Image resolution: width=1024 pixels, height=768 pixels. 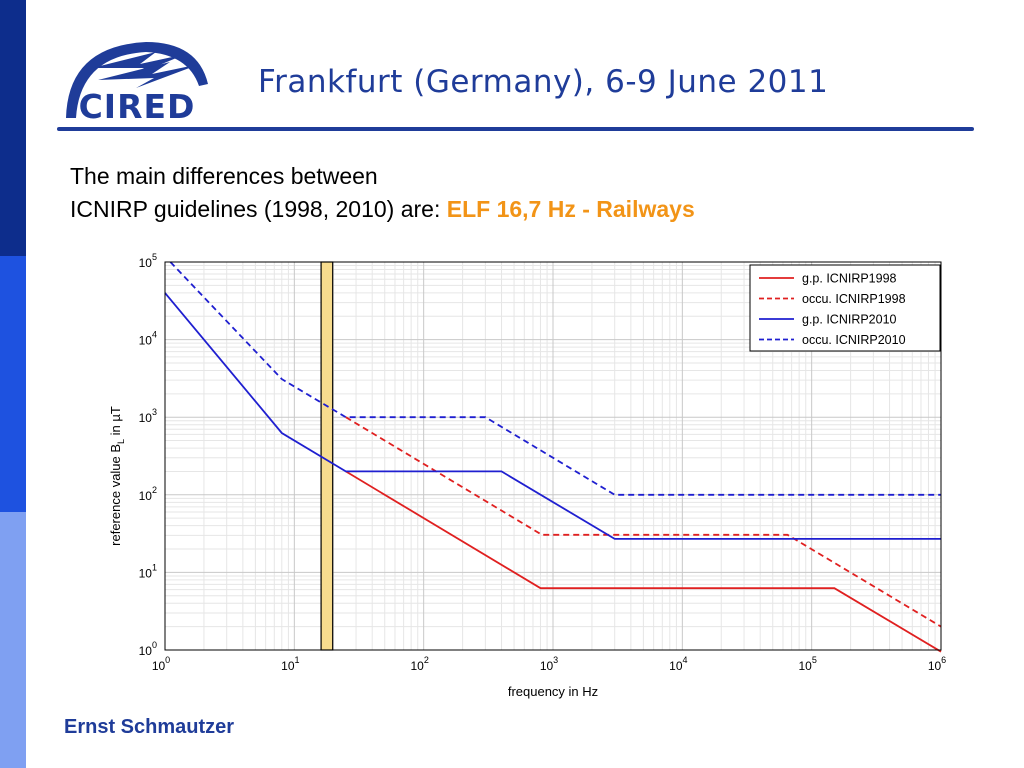 I want to click on band-segment-dark, so click(x=13, y=128).